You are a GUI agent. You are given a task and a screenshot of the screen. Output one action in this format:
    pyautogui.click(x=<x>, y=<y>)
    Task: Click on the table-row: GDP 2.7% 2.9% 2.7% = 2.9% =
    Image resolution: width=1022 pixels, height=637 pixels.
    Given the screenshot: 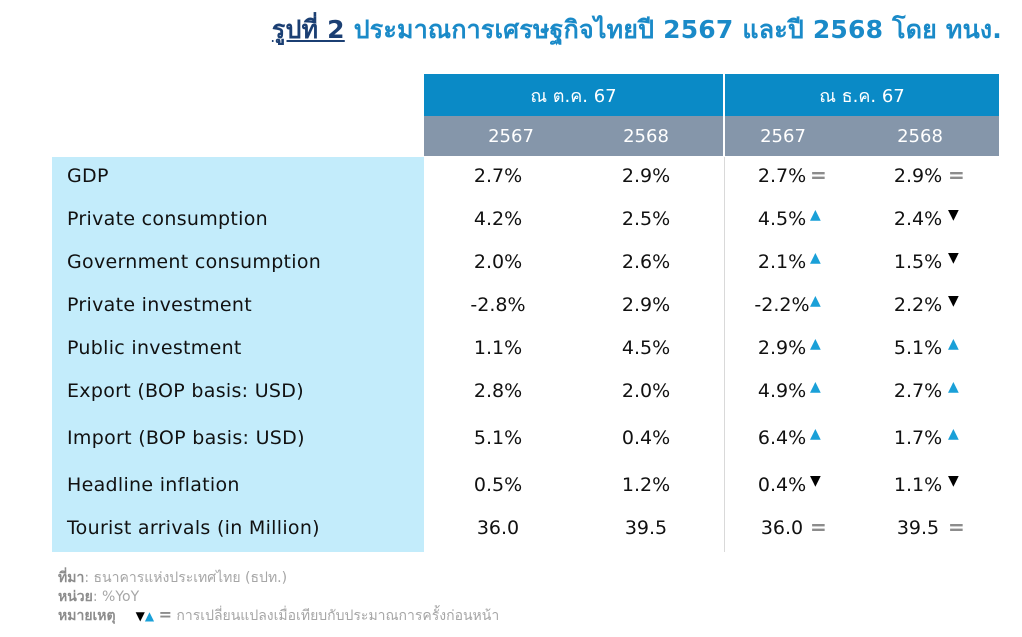 What is the action you would take?
    pyautogui.click(x=527, y=176)
    